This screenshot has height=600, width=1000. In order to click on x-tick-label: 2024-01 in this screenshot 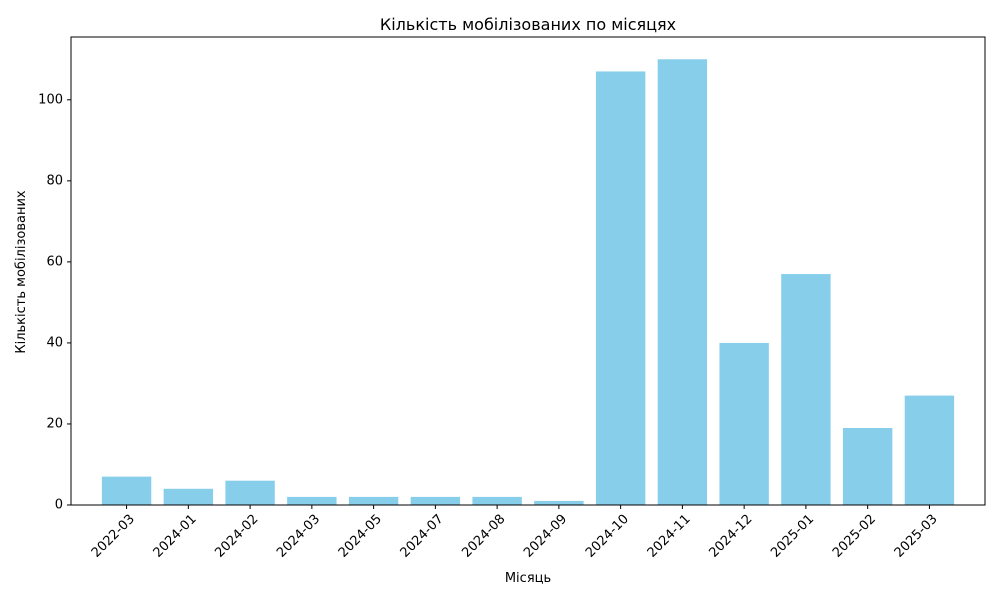, I will do `click(175, 536)`.